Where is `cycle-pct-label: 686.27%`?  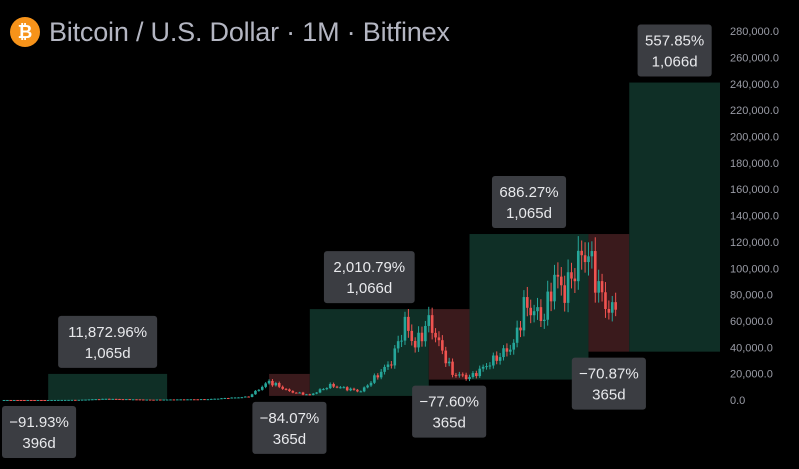
cycle-pct-label: 686.27% is located at coordinates (528, 192).